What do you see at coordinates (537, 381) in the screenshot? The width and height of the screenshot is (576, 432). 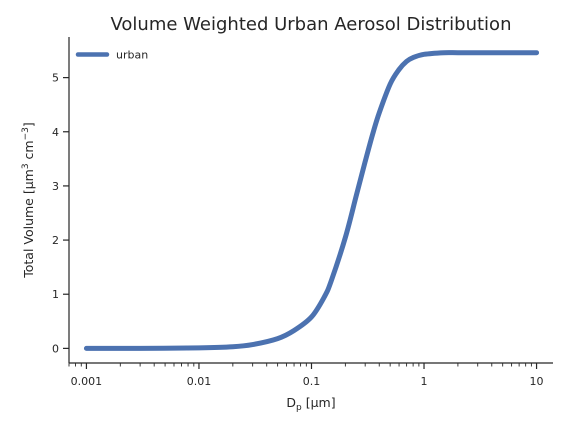 I see `x-tick-label: 10` at bounding box center [537, 381].